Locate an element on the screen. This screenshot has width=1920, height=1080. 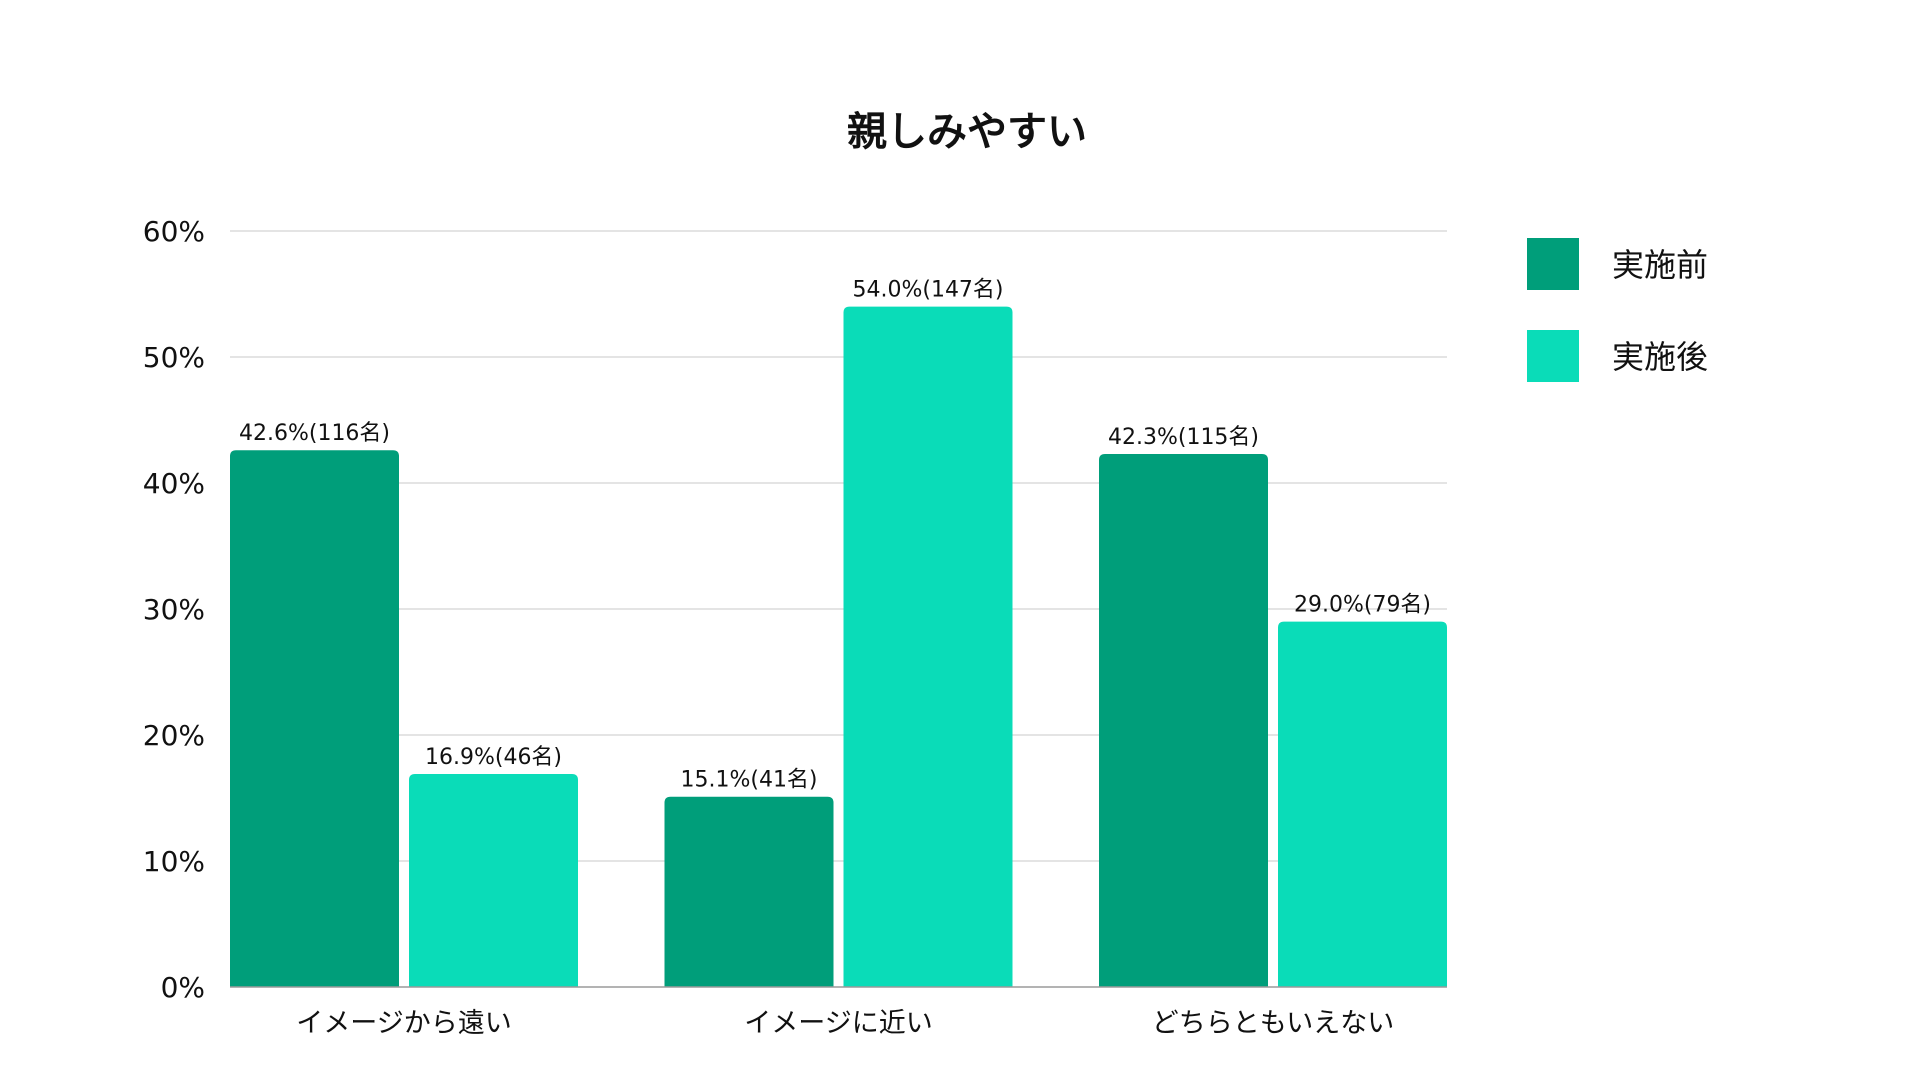
y-tick-label-0: 0% is located at coordinates (183, 987).